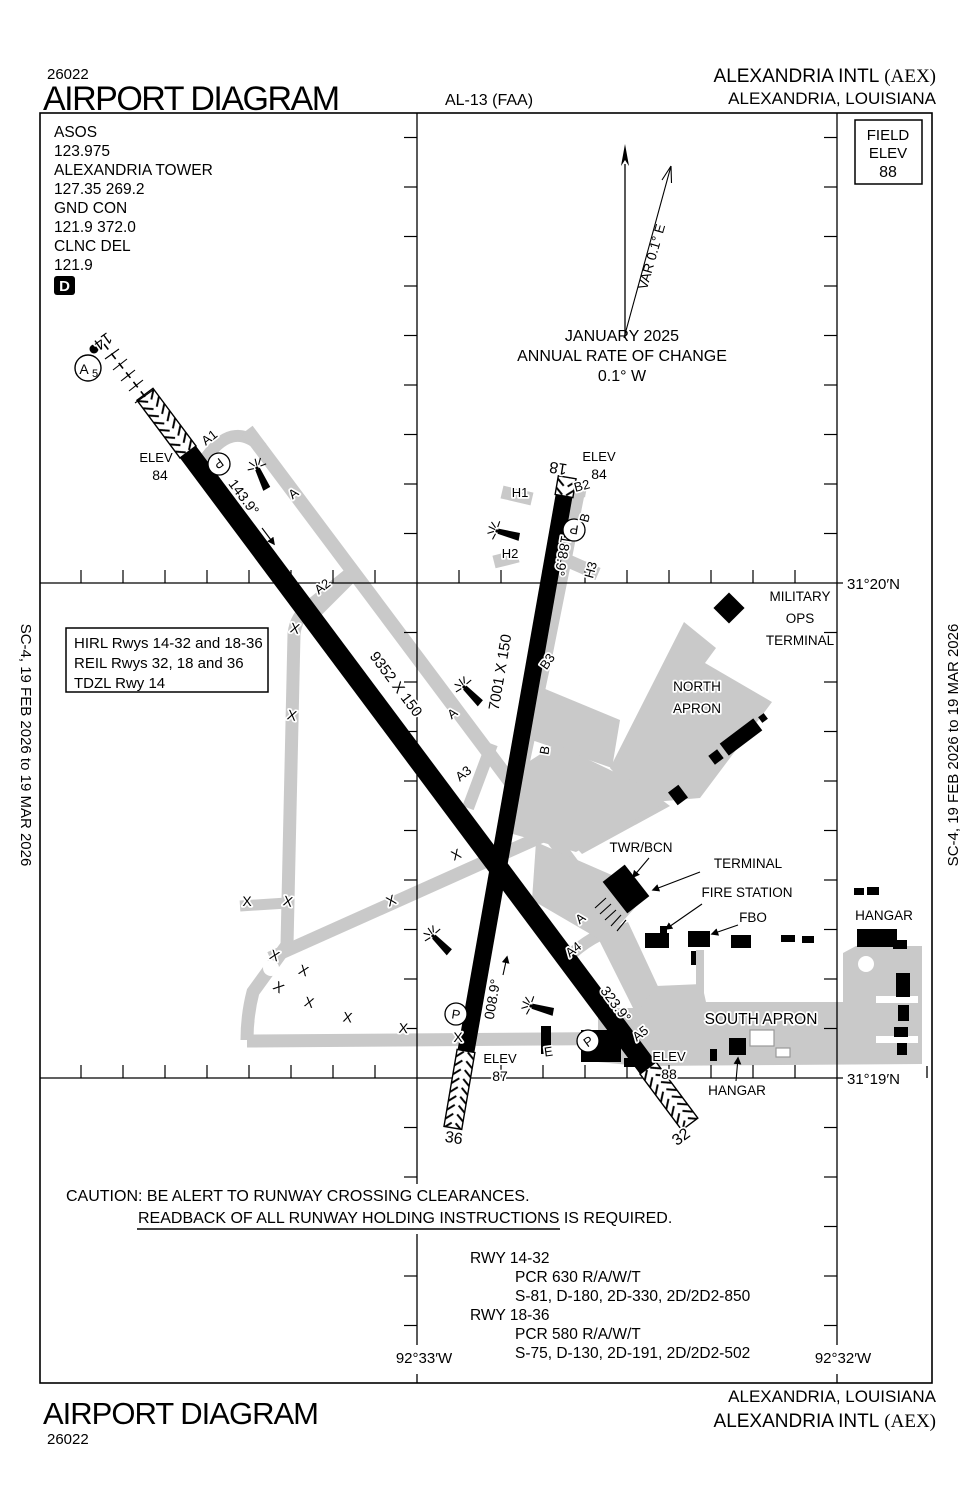 The height and width of the screenshot is (1500, 978). What do you see at coordinates (266, 991) in the screenshot?
I see `closed-taxiway-southwest` at bounding box center [266, 991].